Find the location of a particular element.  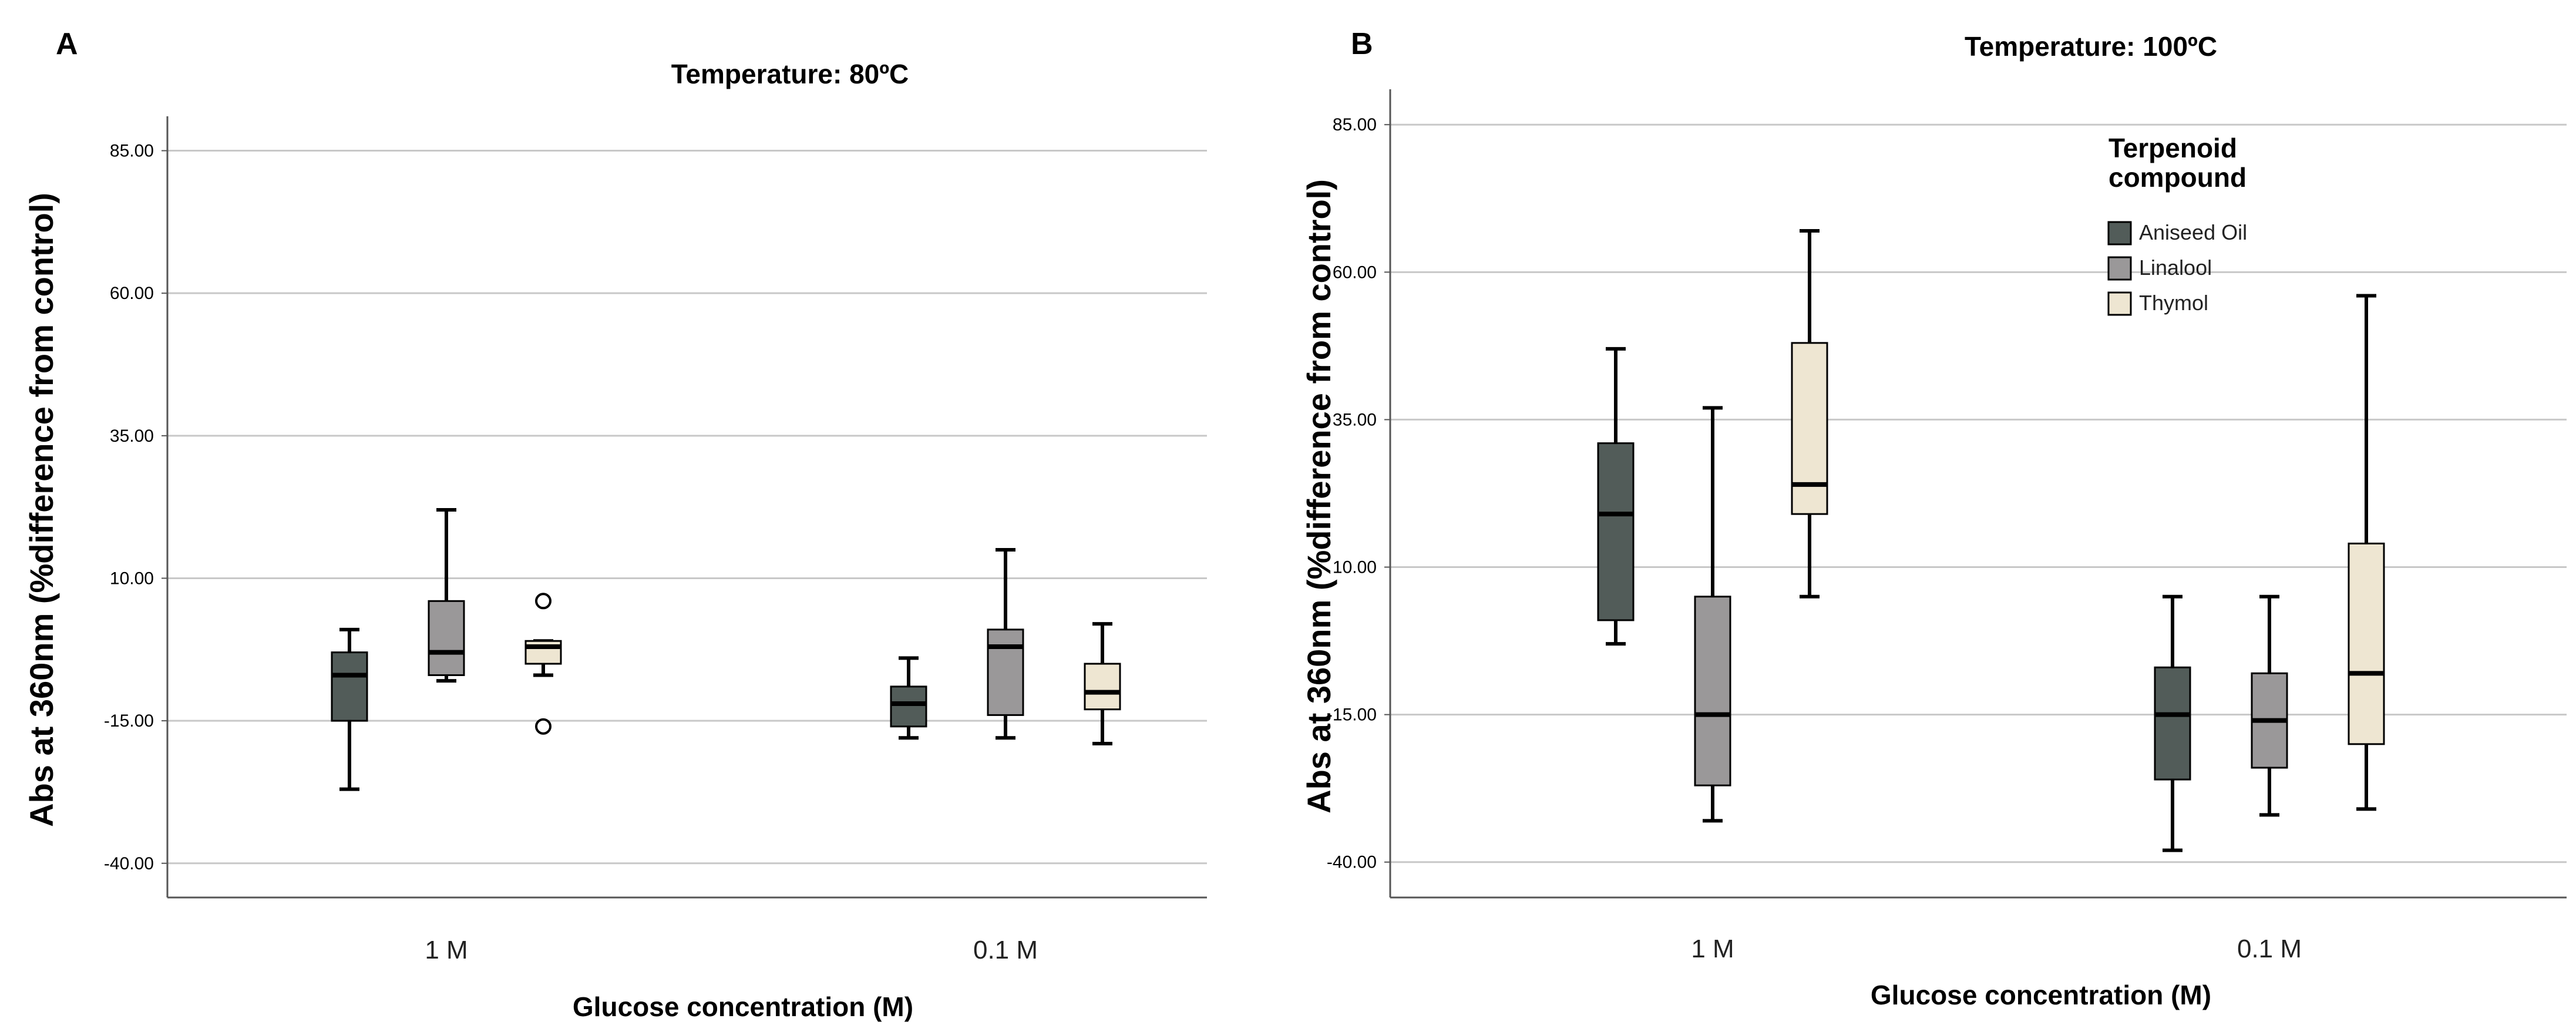

legend-label: Linalool is located at coordinates (2175, 268).